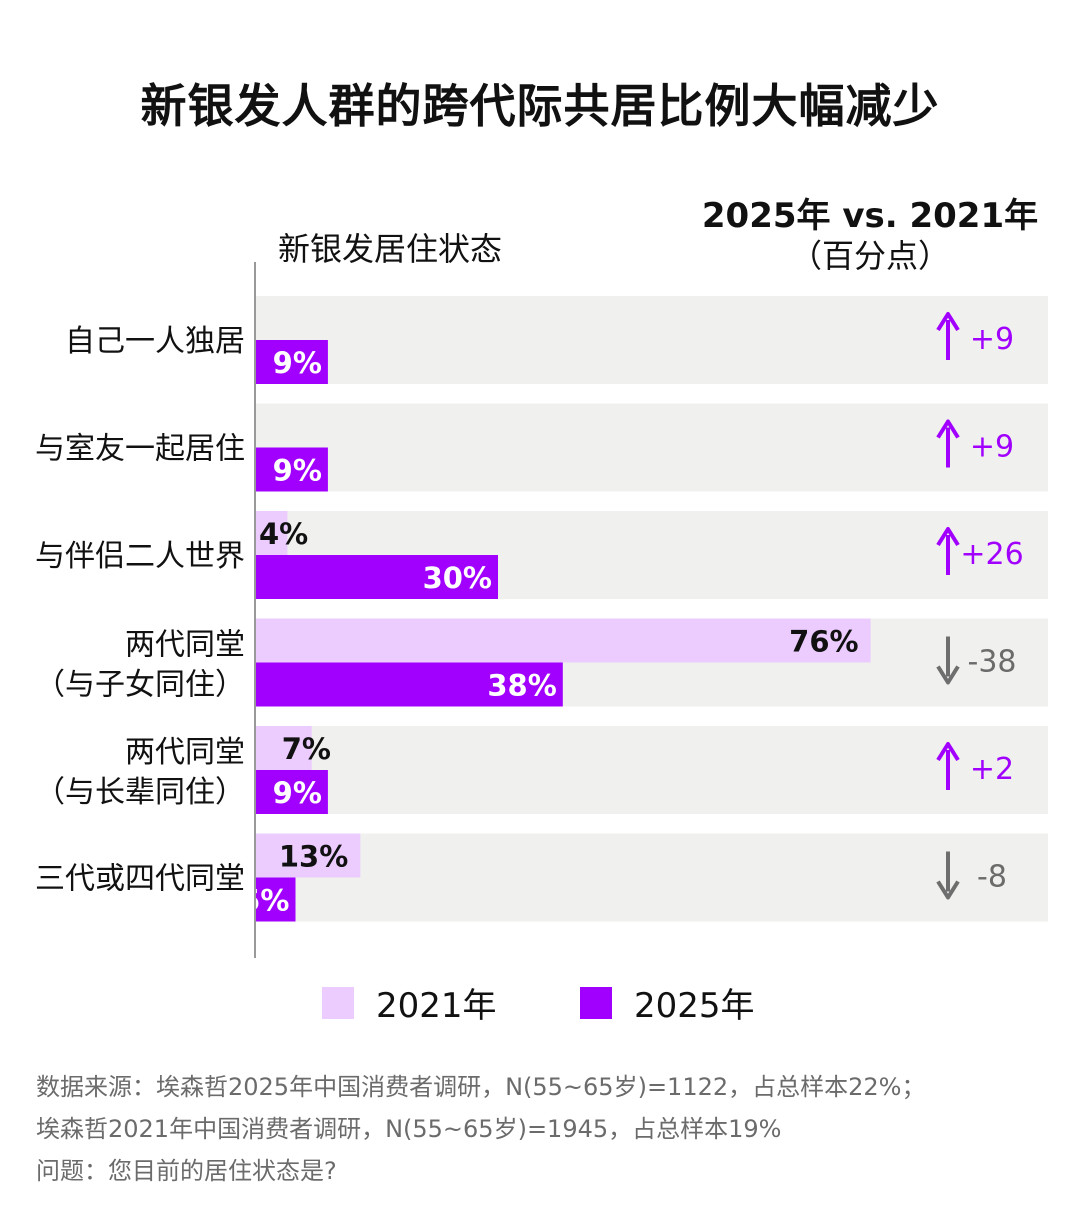 The width and height of the screenshot is (1080, 1214). Describe the element at coordinates (540, 106) in the screenshot. I see `chart-title: 新银发人群的跨代际共居比例大幅减少` at that location.